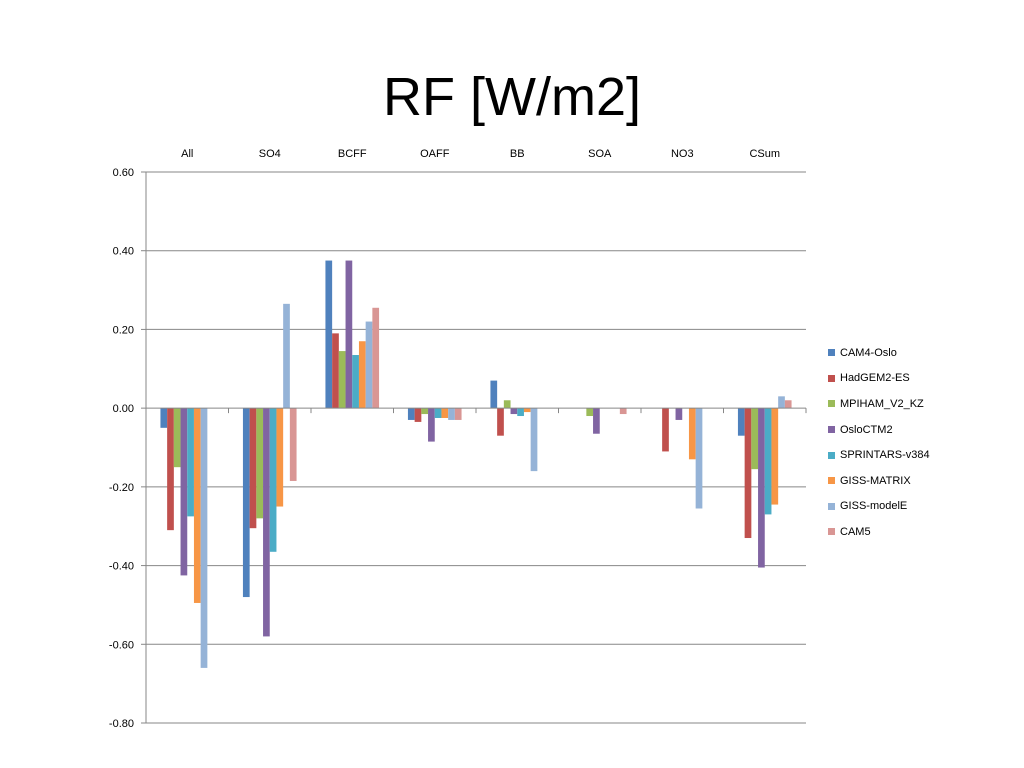 The height and width of the screenshot is (768, 1024). What do you see at coordinates (121, 645) in the screenshot?
I see `y-tick-label: -0.60` at bounding box center [121, 645].